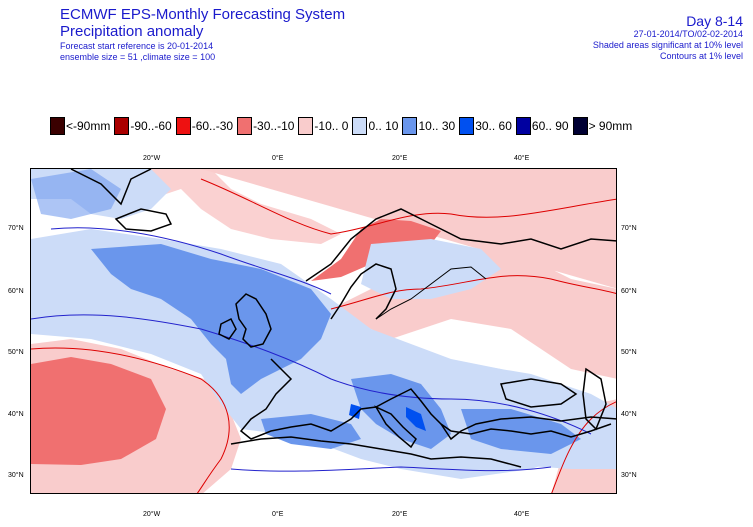 This screenshot has height=527, width=753. I want to click on period-label: Day 8-14, so click(714, 21).